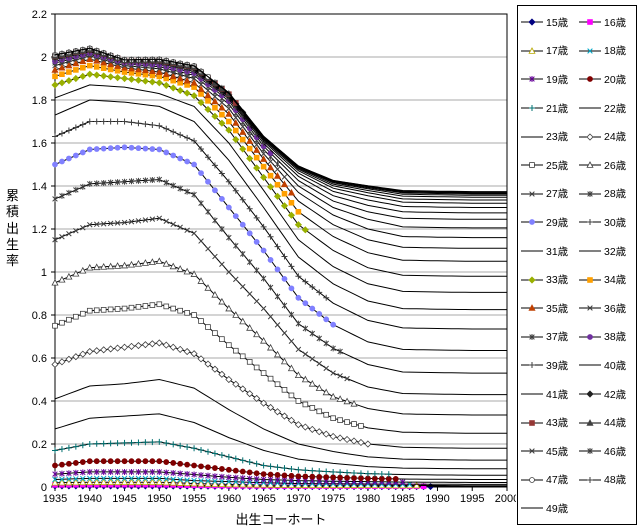  I want to click on legend-item-label: 20歳, so click(615, 79).